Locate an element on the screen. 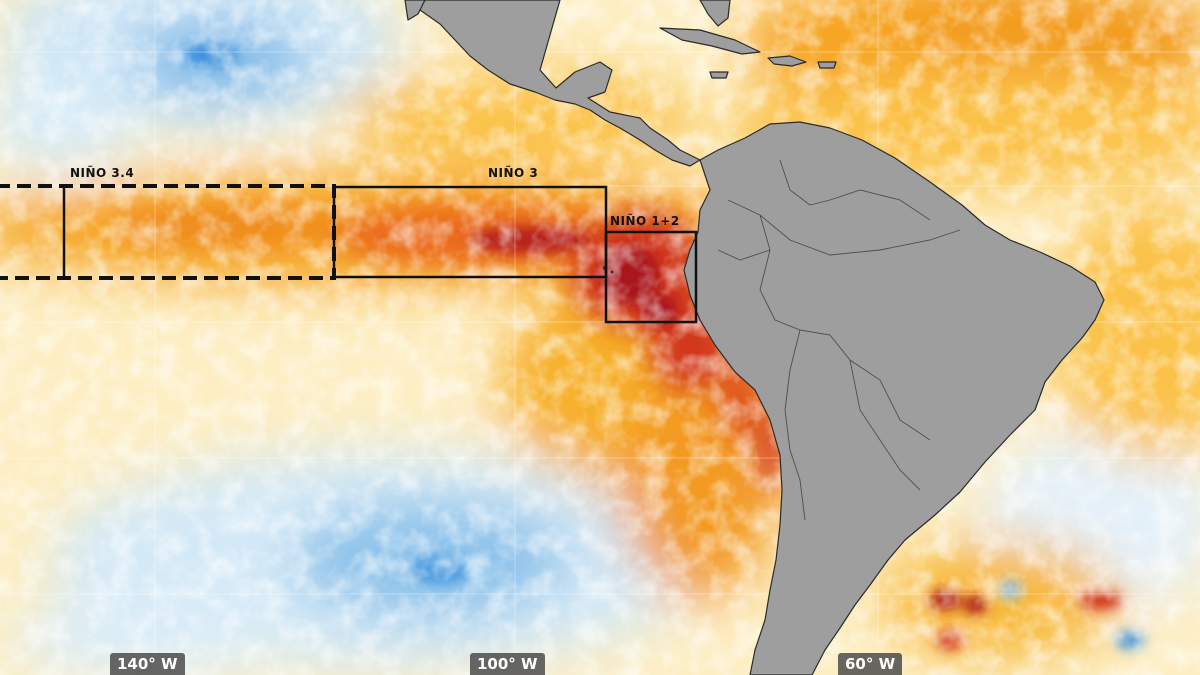 The width and height of the screenshot is (1200, 675). country-borders is located at coordinates (839, 340).